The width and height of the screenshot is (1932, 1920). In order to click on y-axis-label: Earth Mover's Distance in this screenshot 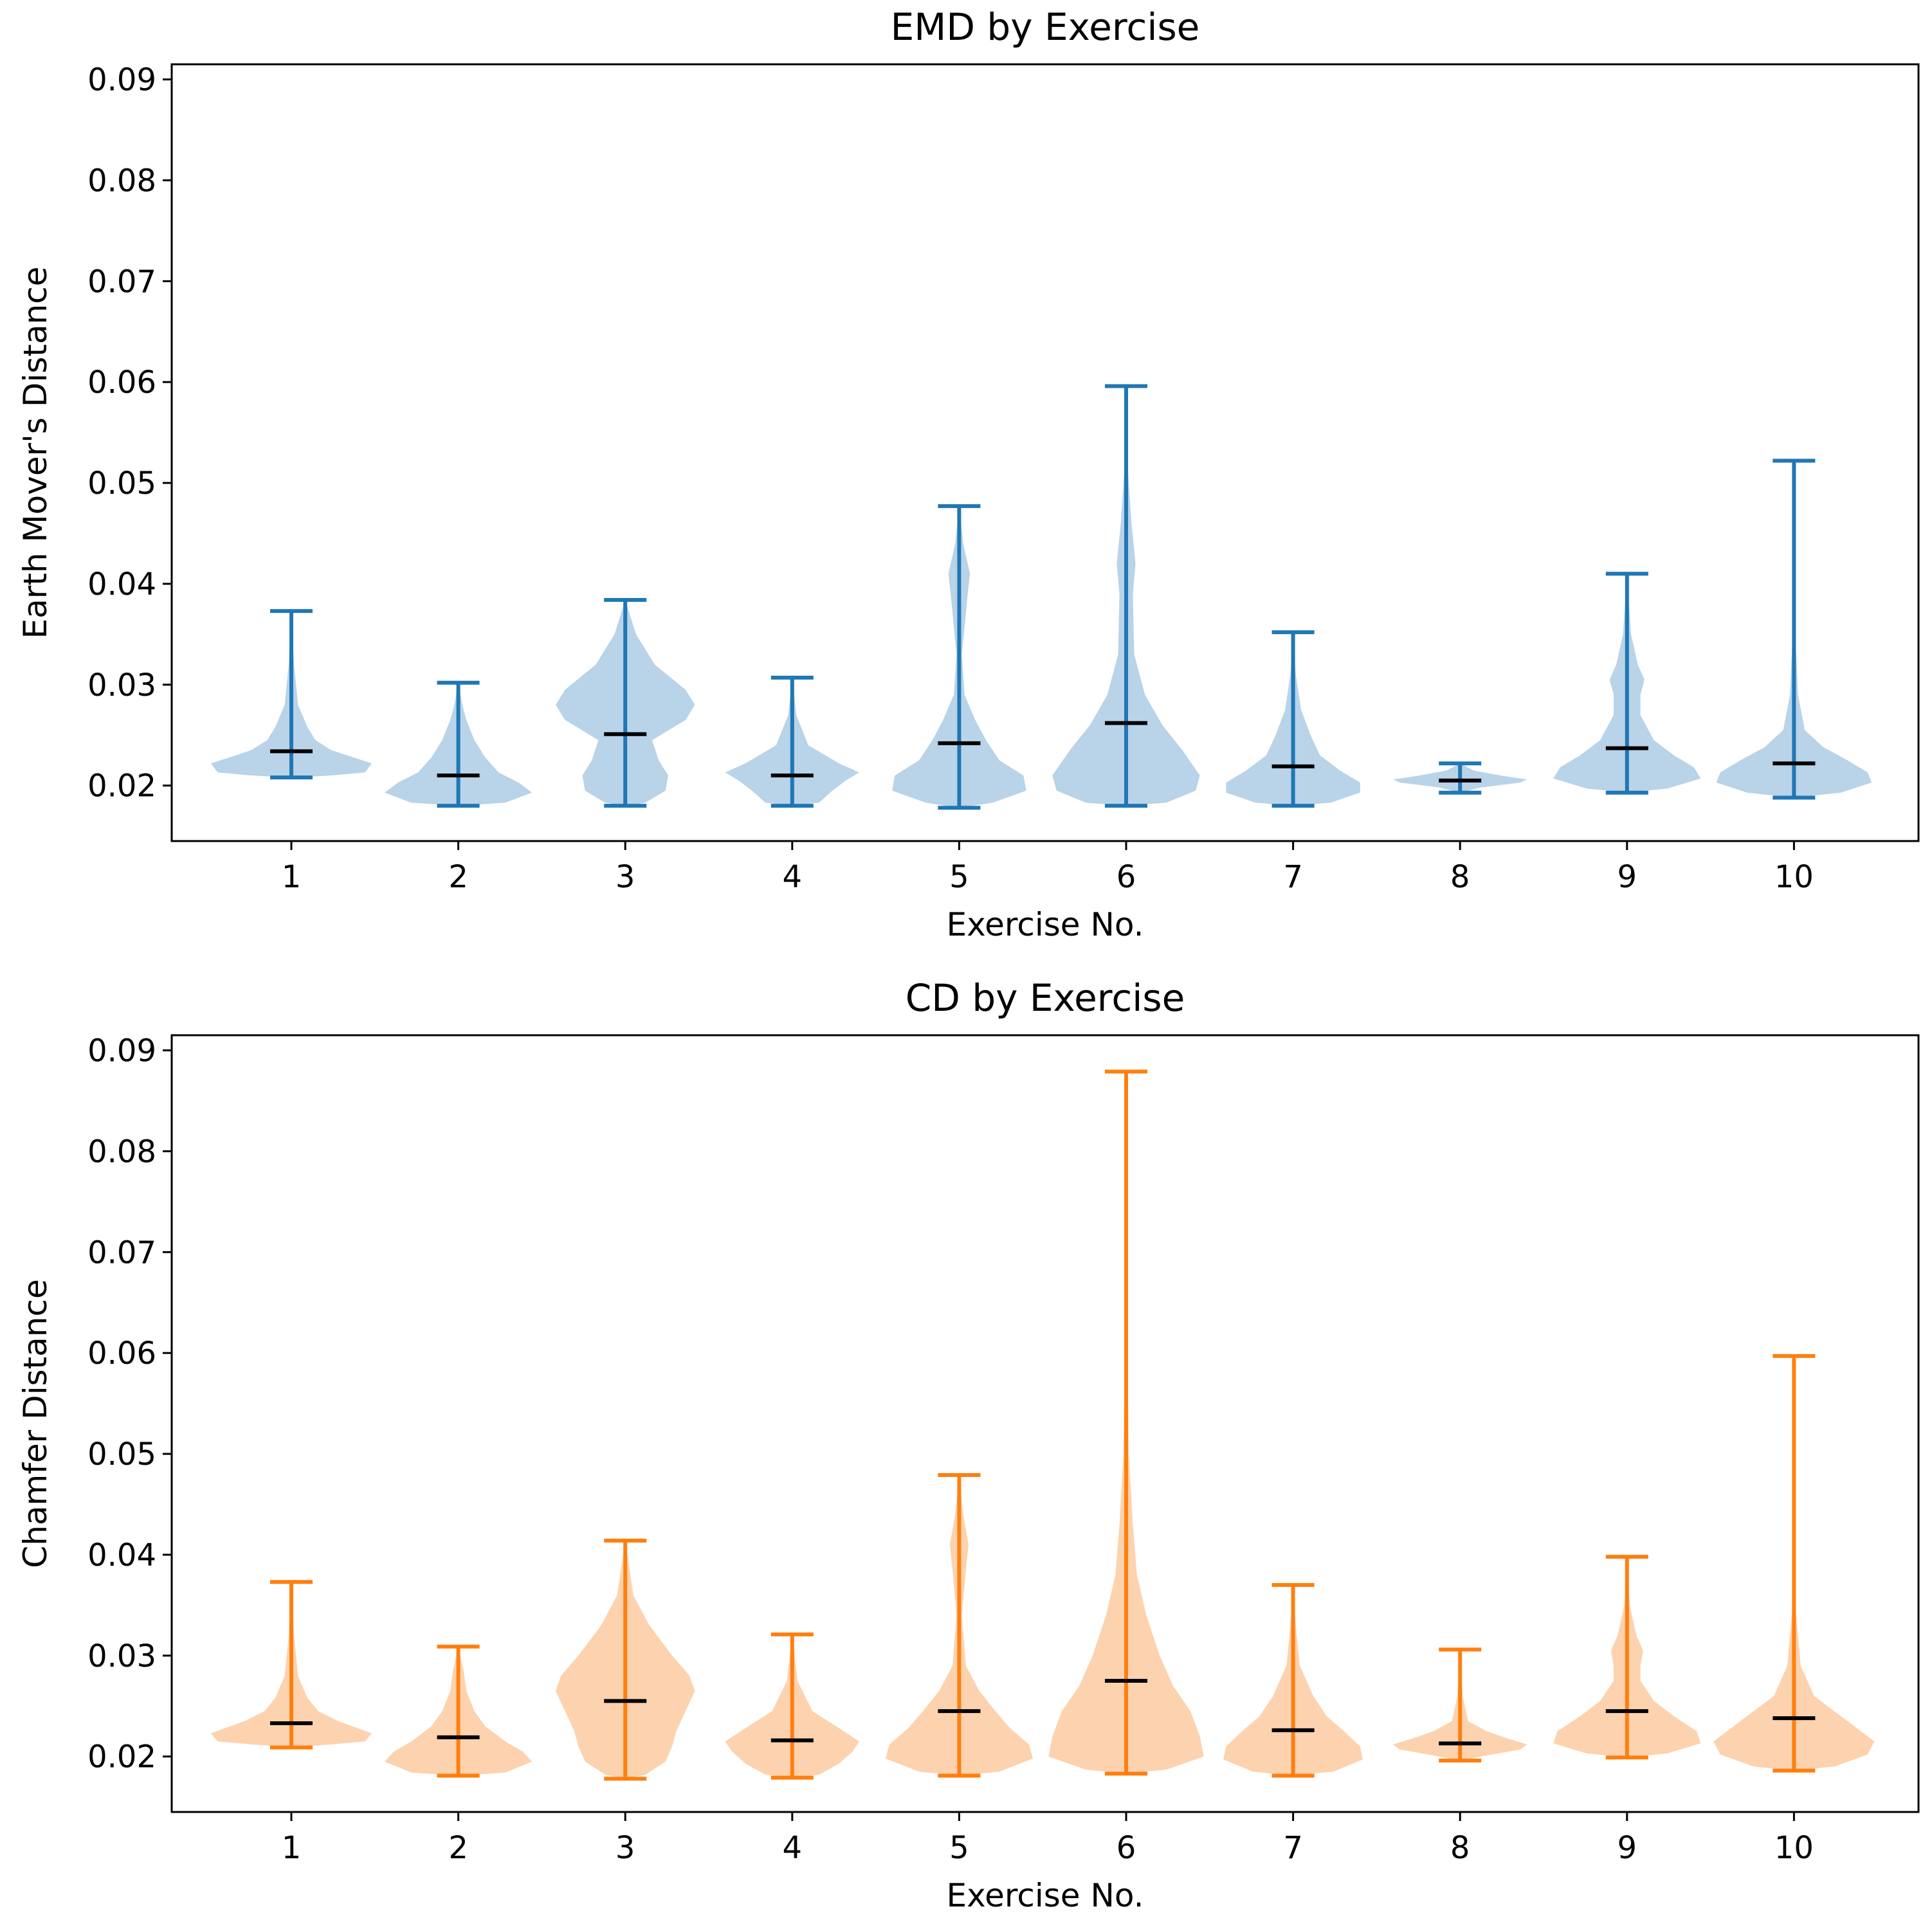, I will do `click(36, 453)`.